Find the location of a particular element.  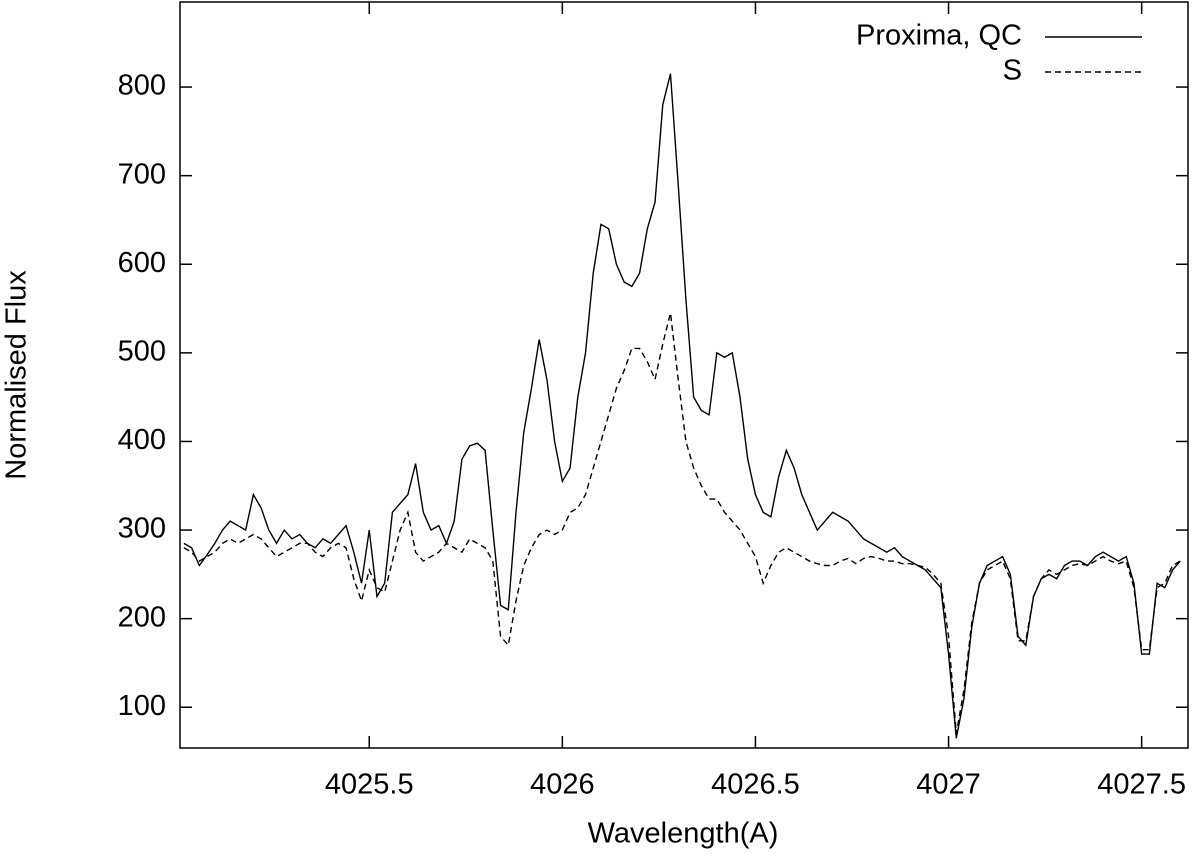

y-tick-label: 300 is located at coordinates (142, 529).